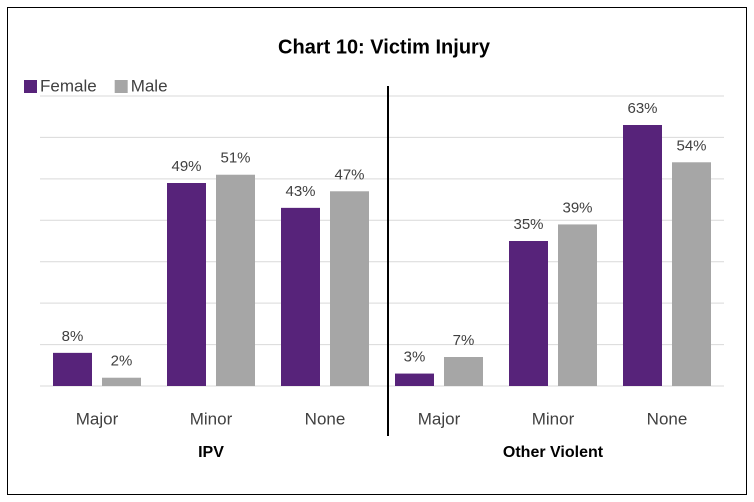 Image resolution: width=754 pixels, height=502 pixels. What do you see at coordinates (553, 452) in the screenshot?
I see `group-label: Other Violent` at bounding box center [553, 452].